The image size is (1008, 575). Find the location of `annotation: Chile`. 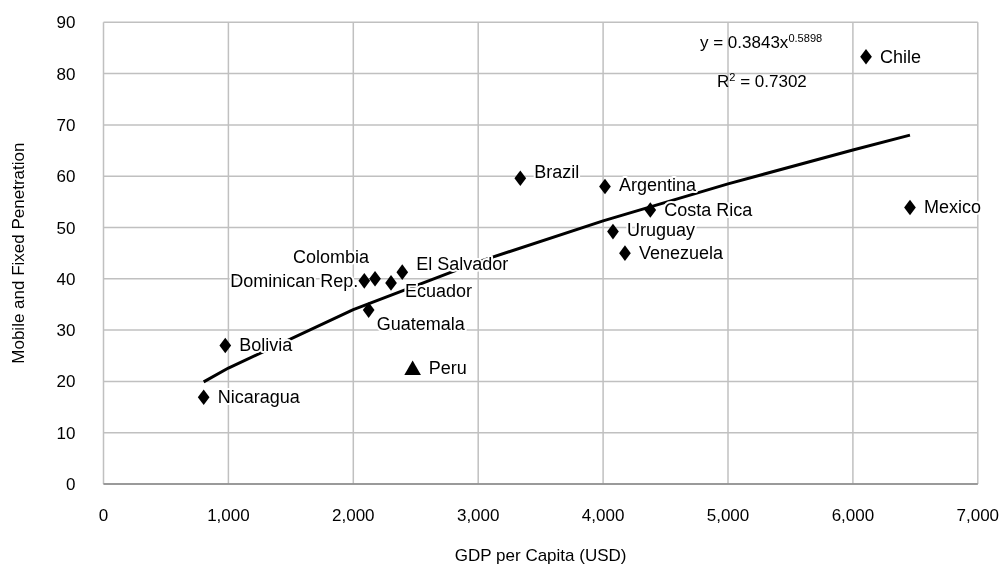

annotation: Chile is located at coordinates (901, 56).